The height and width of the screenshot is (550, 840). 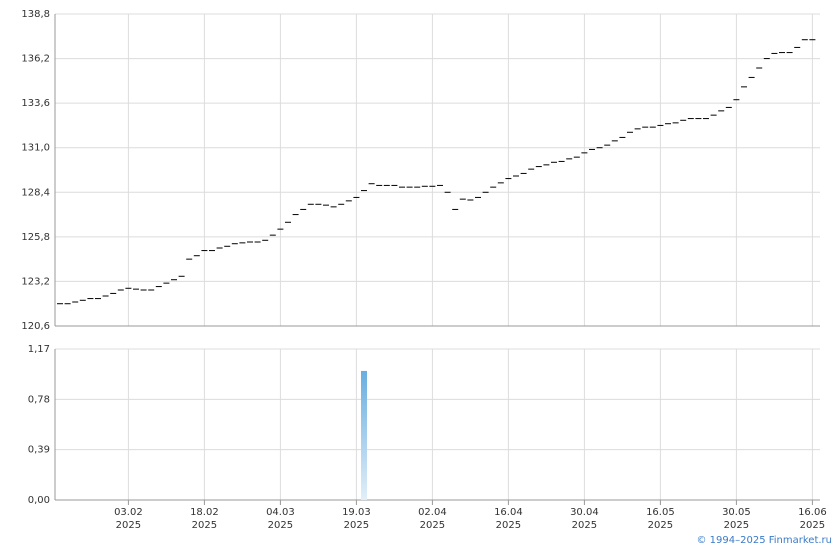 What do you see at coordinates (508, 519) in the screenshot?
I see `x-tick-label: 16.04 2025` at bounding box center [508, 519].